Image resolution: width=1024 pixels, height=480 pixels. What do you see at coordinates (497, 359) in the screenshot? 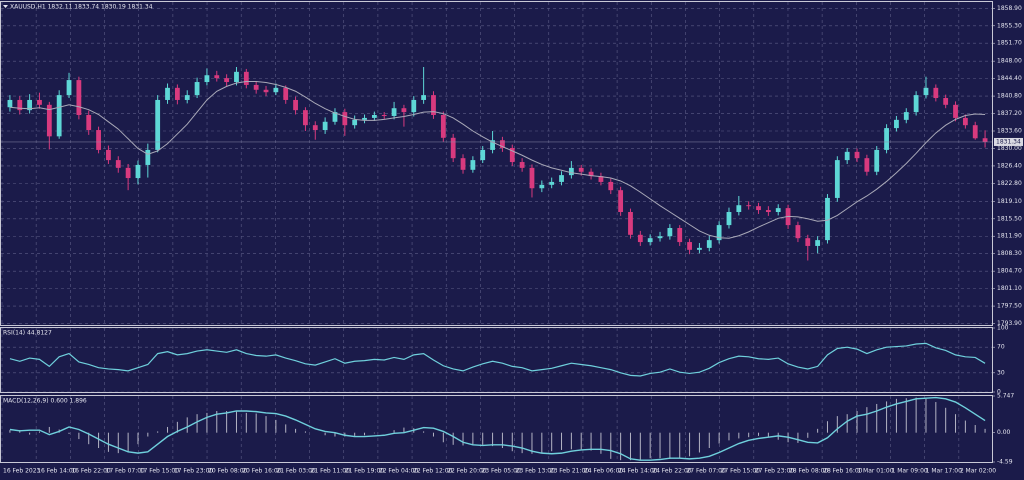
I see `rsi-line` at bounding box center [497, 359].